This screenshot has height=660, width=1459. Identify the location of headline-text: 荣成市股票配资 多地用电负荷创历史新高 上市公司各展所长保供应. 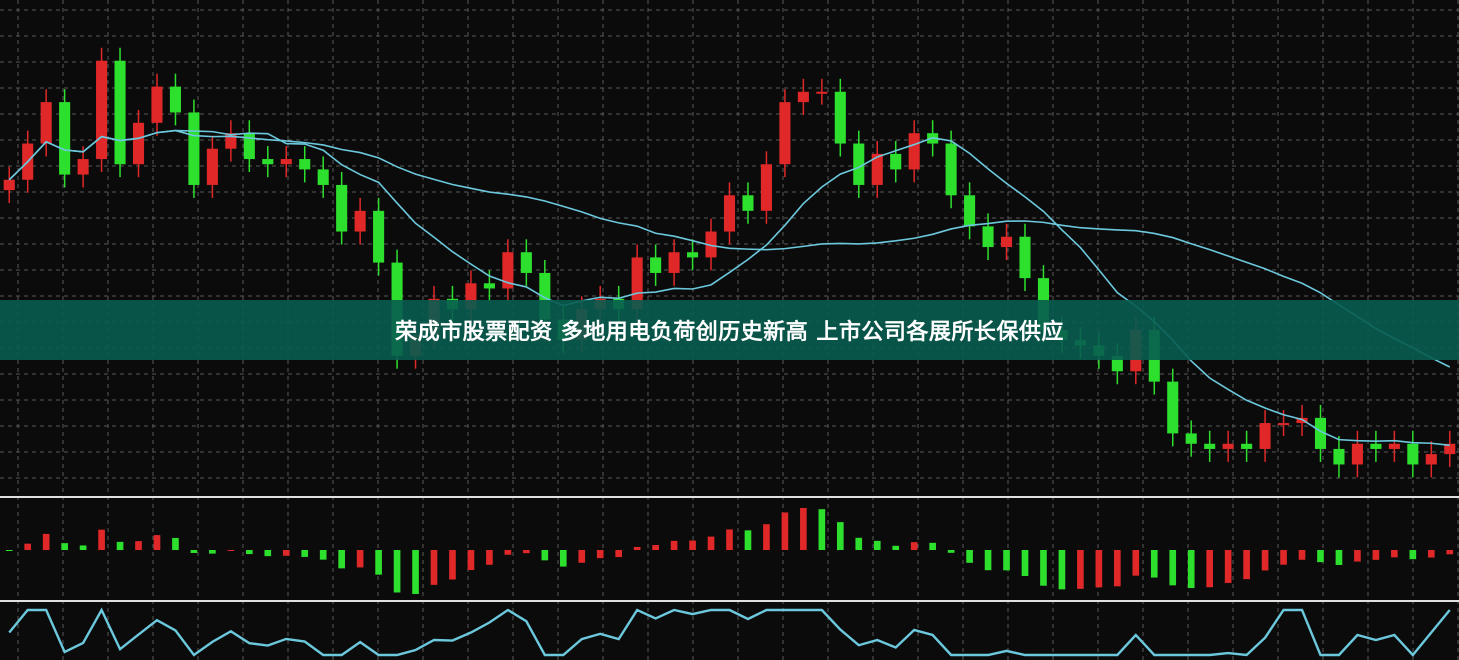
(729, 332).